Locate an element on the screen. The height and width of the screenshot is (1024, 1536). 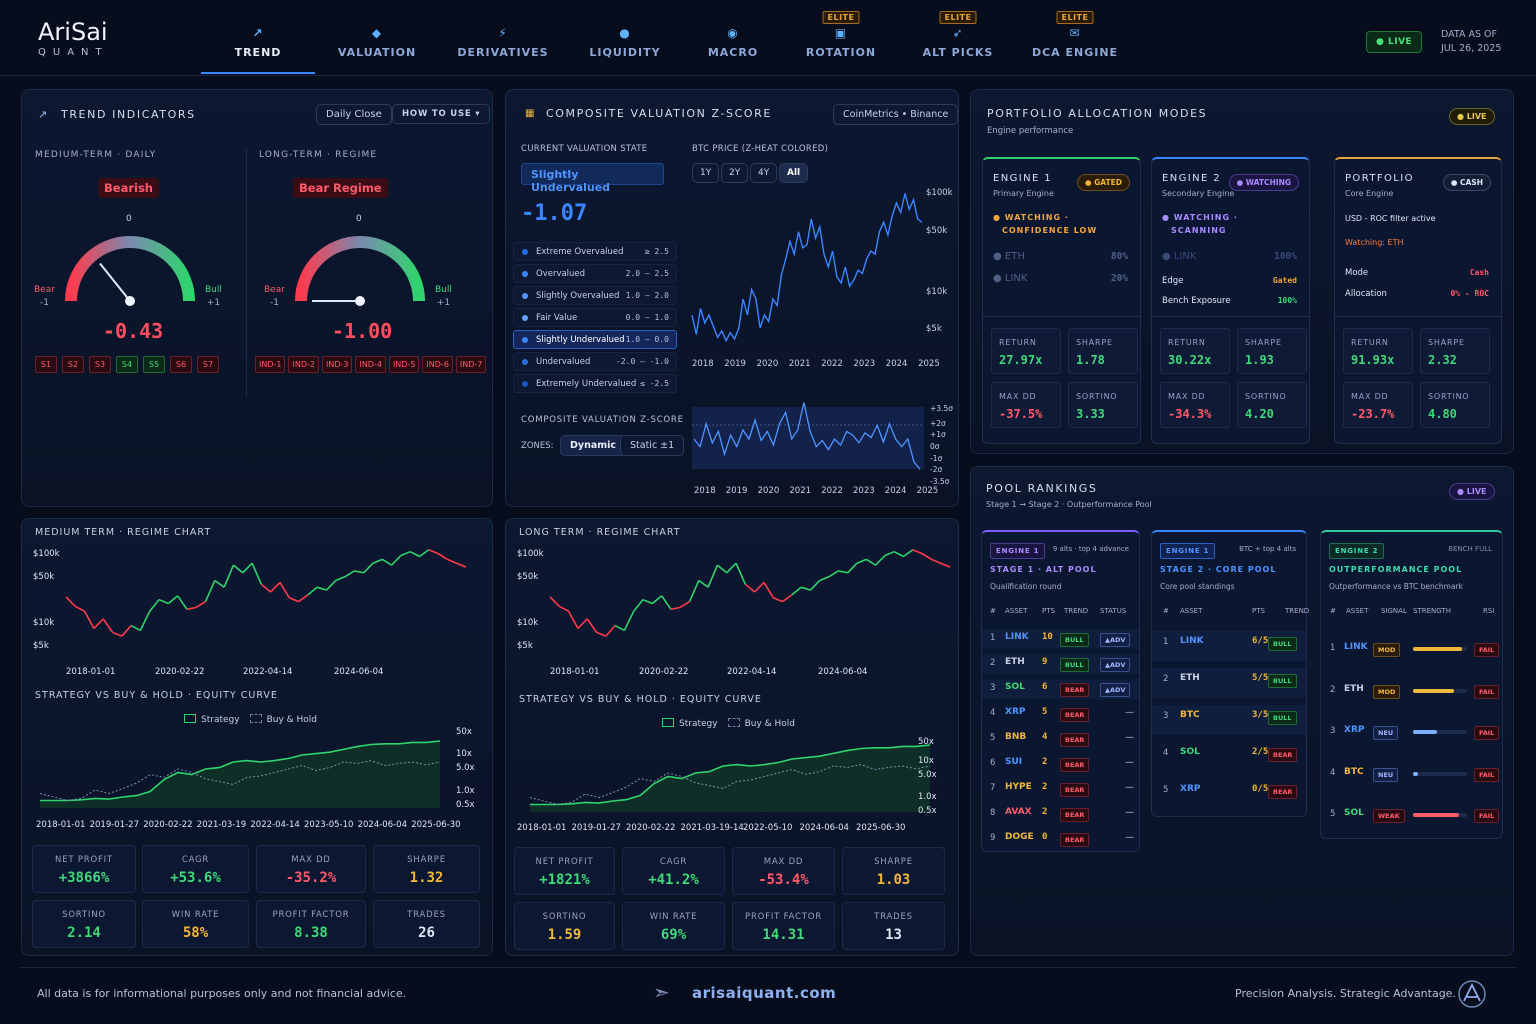
trend-icon: ↗ is located at coordinates (43, 114).